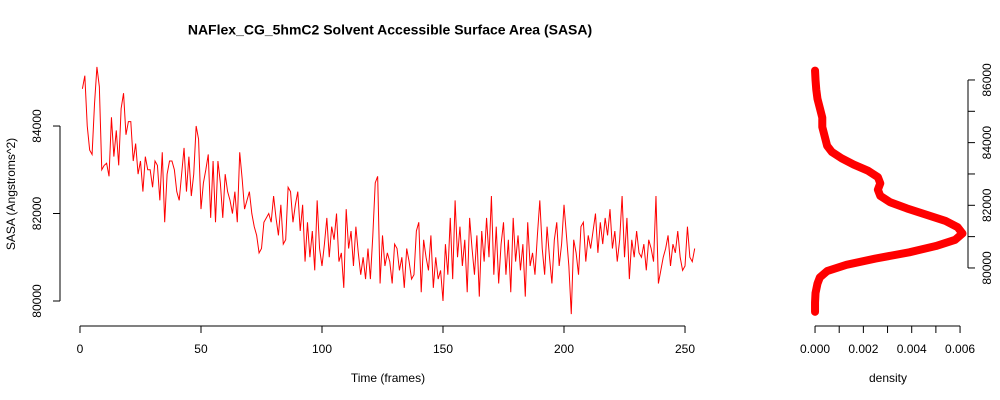 The image size is (1000, 400). What do you see at coordinates (388, 378) in the screenshot?
I see `x-axis-label: Time (frames)` at bounding box center [388, 378].